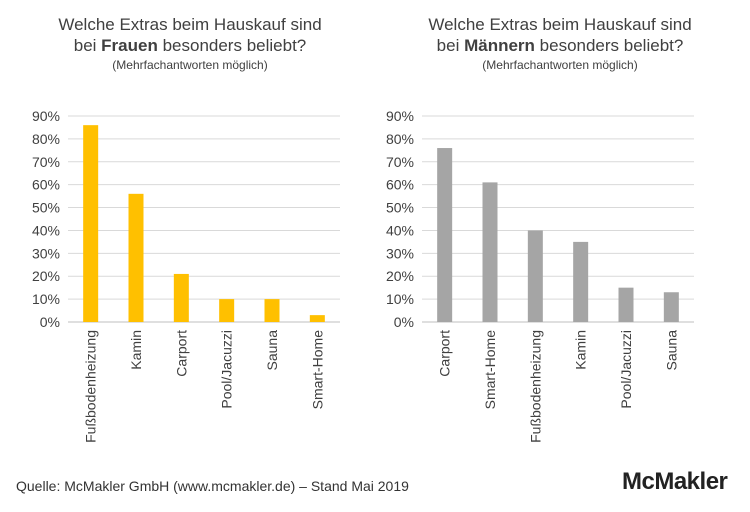  I want to click on title-highlight: Männern, so click(499, 45).